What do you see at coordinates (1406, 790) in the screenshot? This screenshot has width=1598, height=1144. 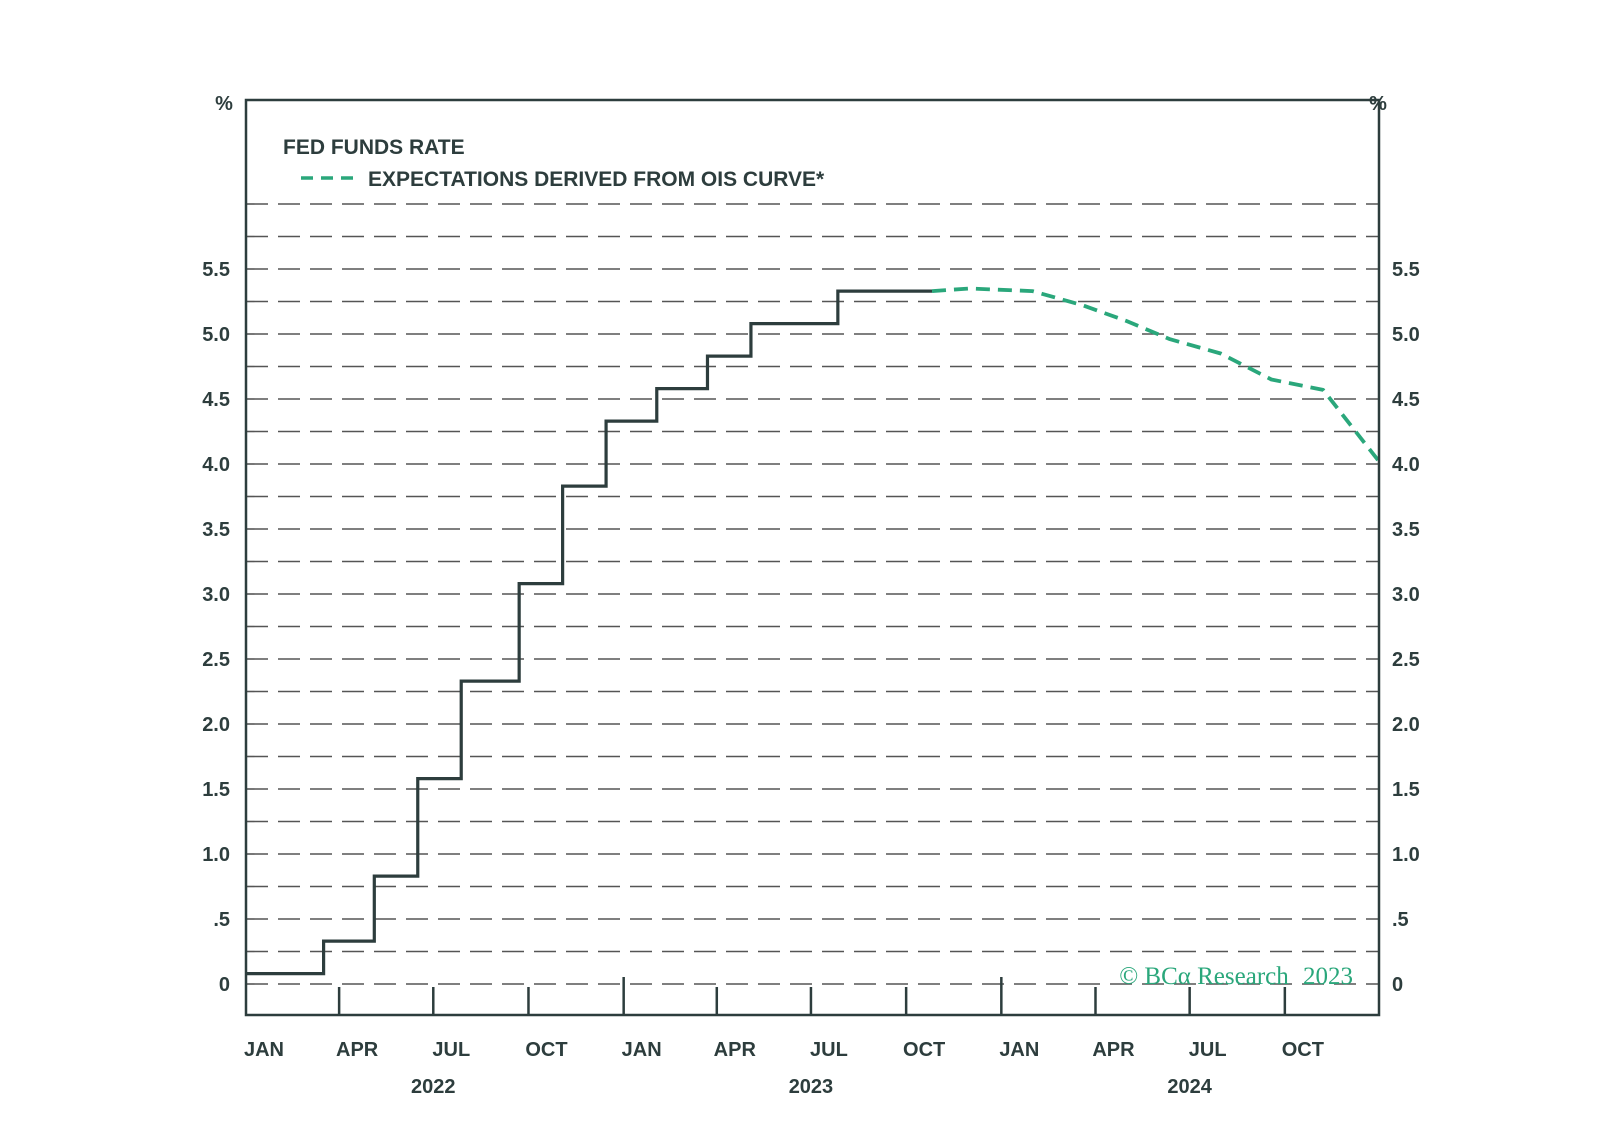 I see `y-tick-label-right: 1.5` at bounding box center [1406, 790].